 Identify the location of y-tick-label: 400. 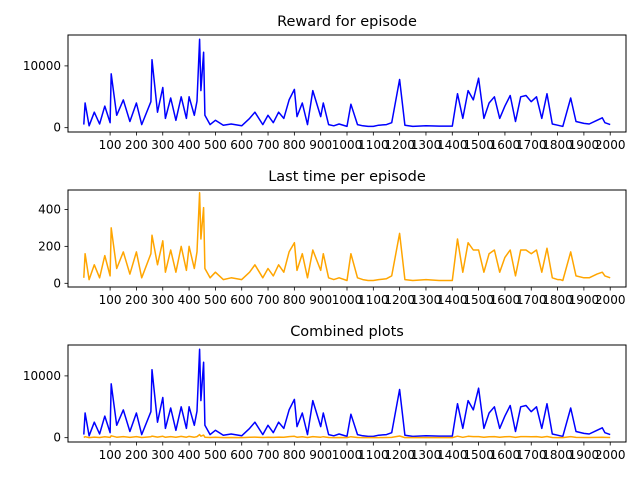
(49, 209).